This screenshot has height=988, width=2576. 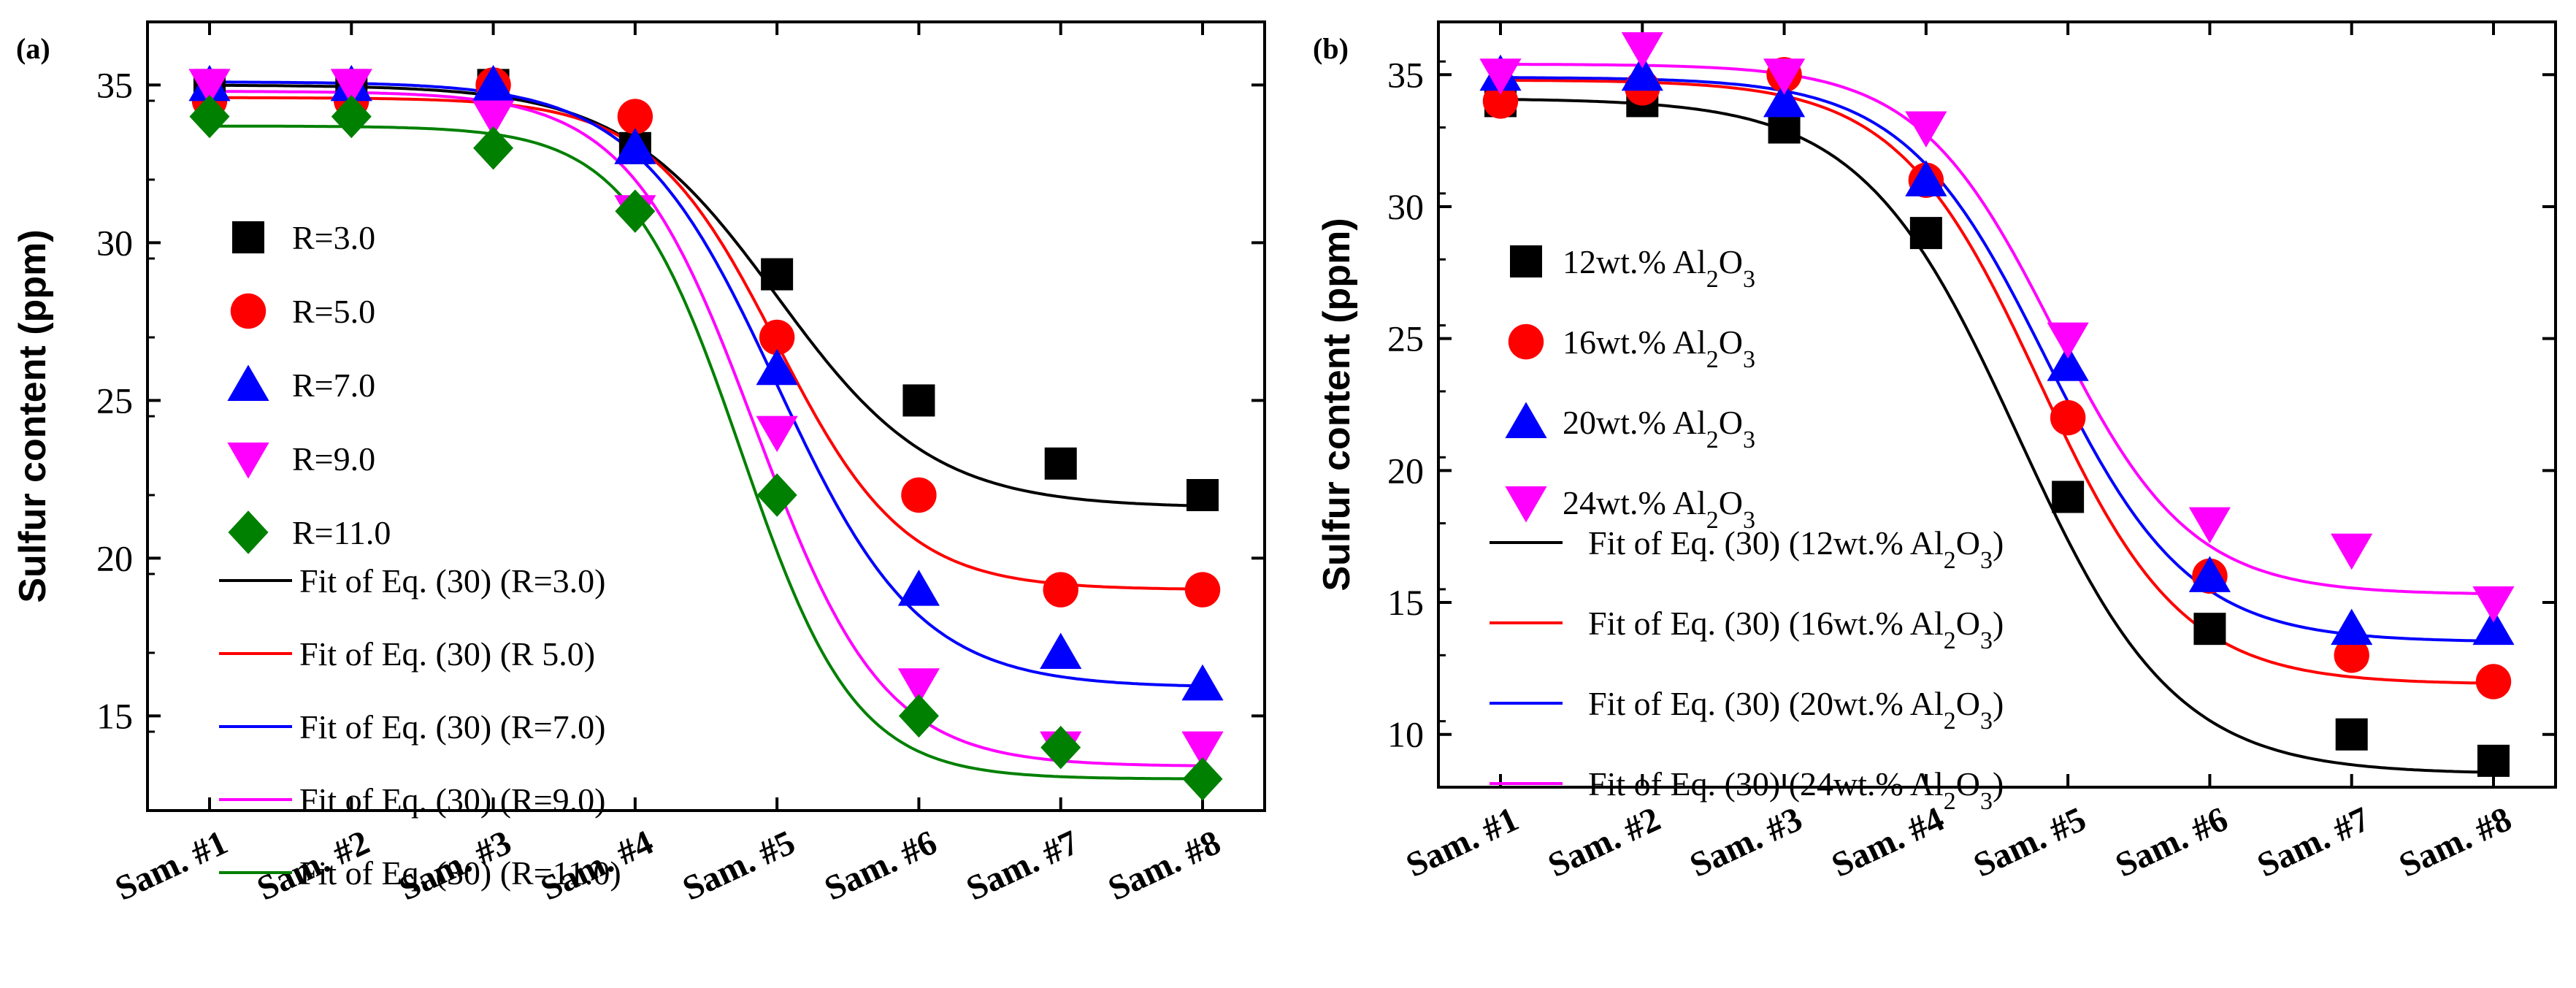 I want to click on legend-fit-label: Fit of Eq. (30) (R=7.0), so click(x=452, y=727).